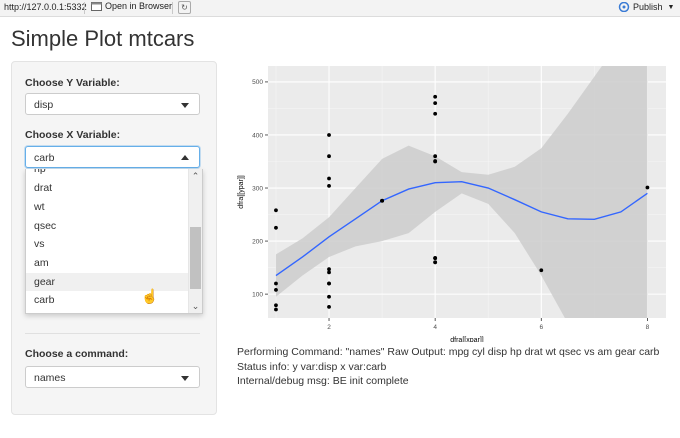 The width and height of the screenshot is (680, 438). What do you see at coordinates (257, 241) in the screenshot?
I see `y-tick-label: 200` at bounding box center [257, 241].